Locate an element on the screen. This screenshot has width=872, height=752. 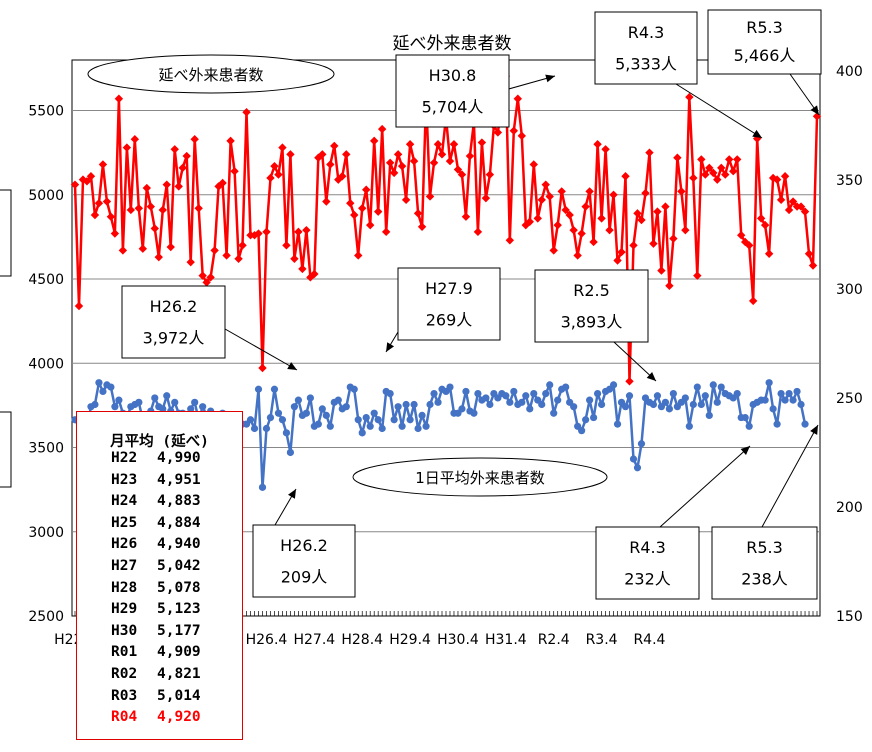
callout-box-2: R5.3 5,466人 is located at coordinates (764, 42).